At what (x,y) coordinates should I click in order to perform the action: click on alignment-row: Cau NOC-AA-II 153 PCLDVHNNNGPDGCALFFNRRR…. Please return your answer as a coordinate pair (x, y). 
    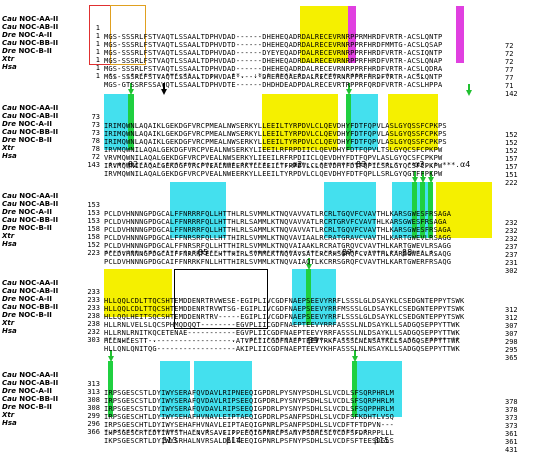
    Looking at the image, I should click on (275, 205).